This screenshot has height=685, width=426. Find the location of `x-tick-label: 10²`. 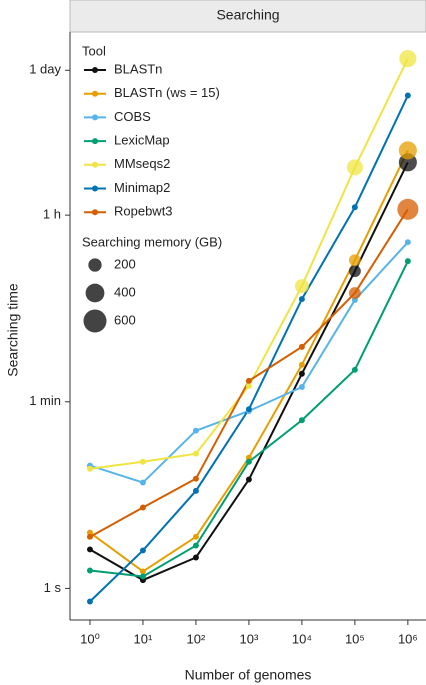

x-tick-label: 10² is located at coordinates (196, 638).